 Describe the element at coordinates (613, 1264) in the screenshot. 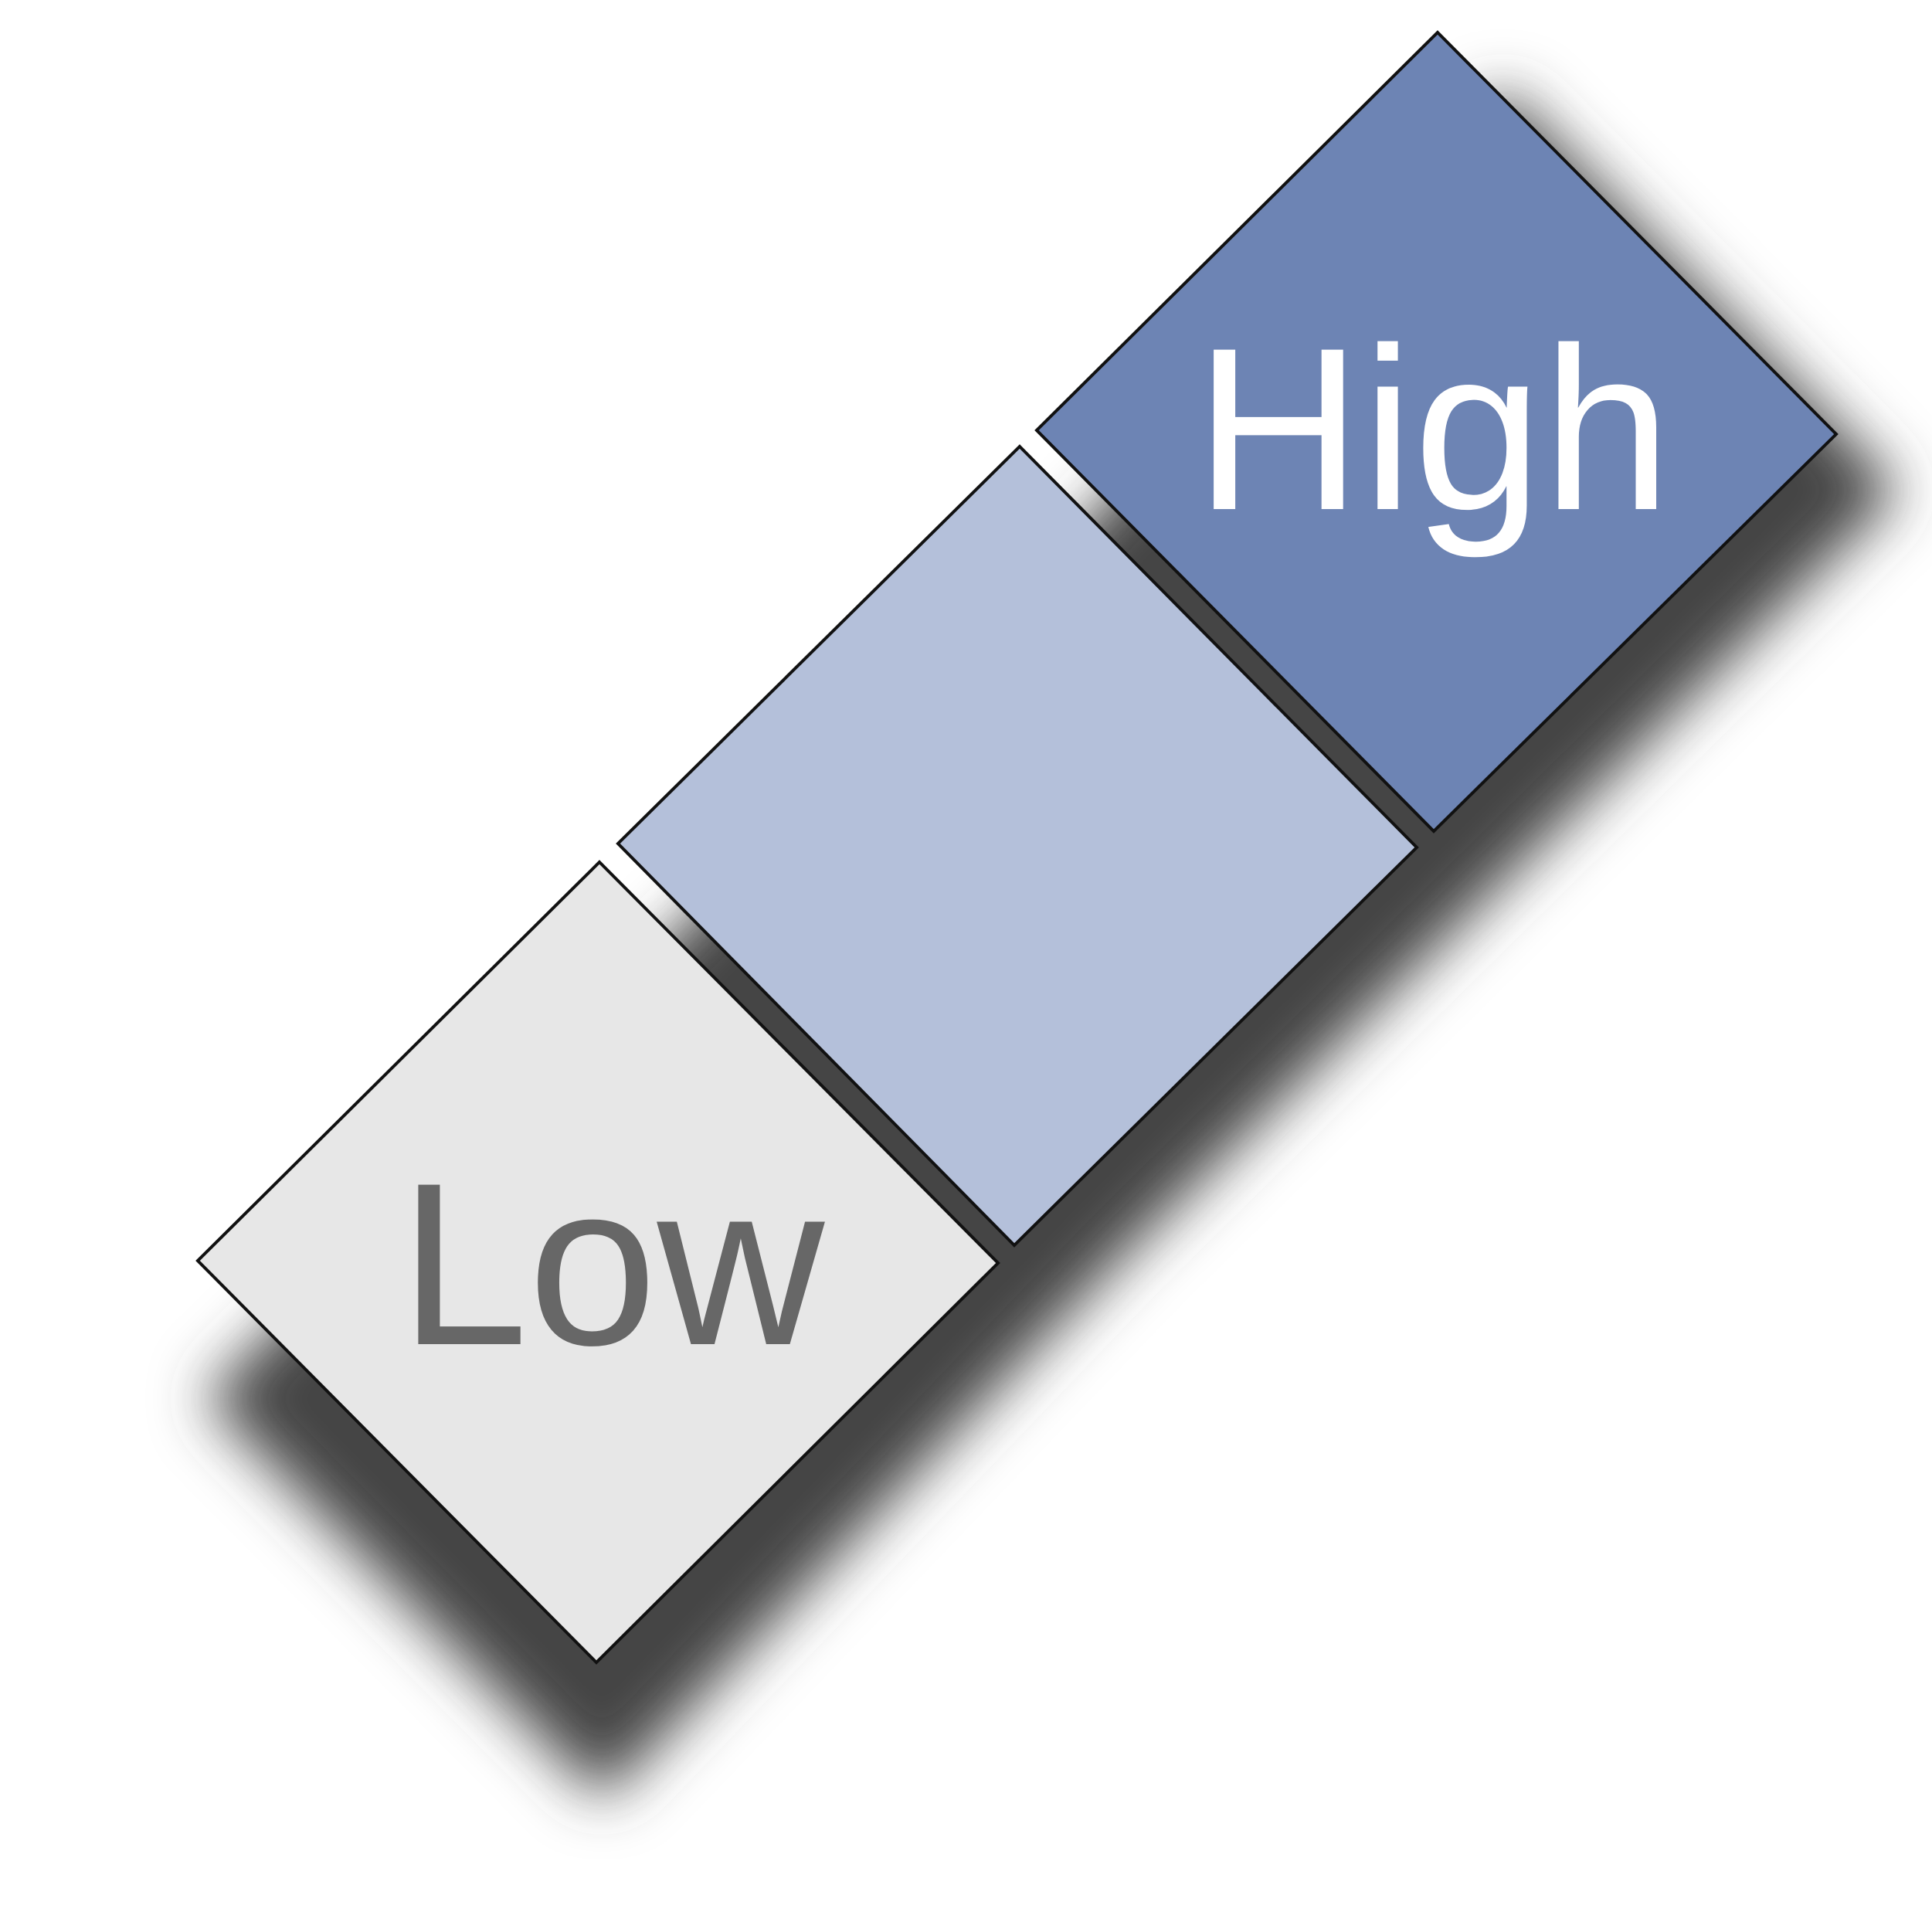

I see `low-label: Low` at that location.